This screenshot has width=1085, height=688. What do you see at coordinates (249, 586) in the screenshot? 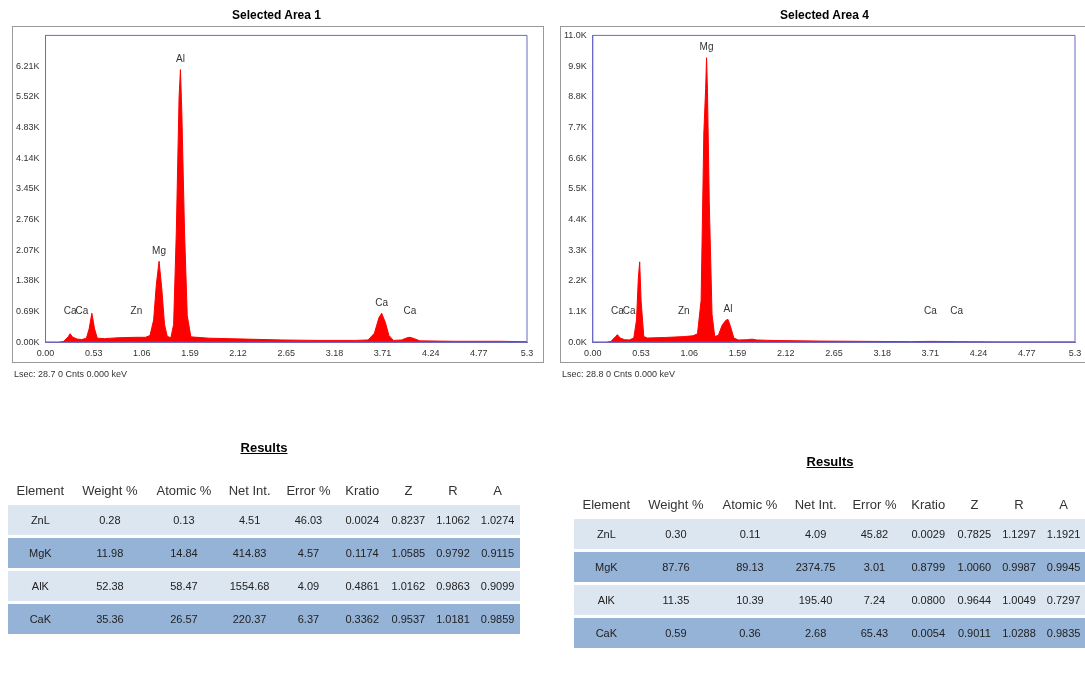
I see `text: 1554.68` at bounding box center [249, 586].